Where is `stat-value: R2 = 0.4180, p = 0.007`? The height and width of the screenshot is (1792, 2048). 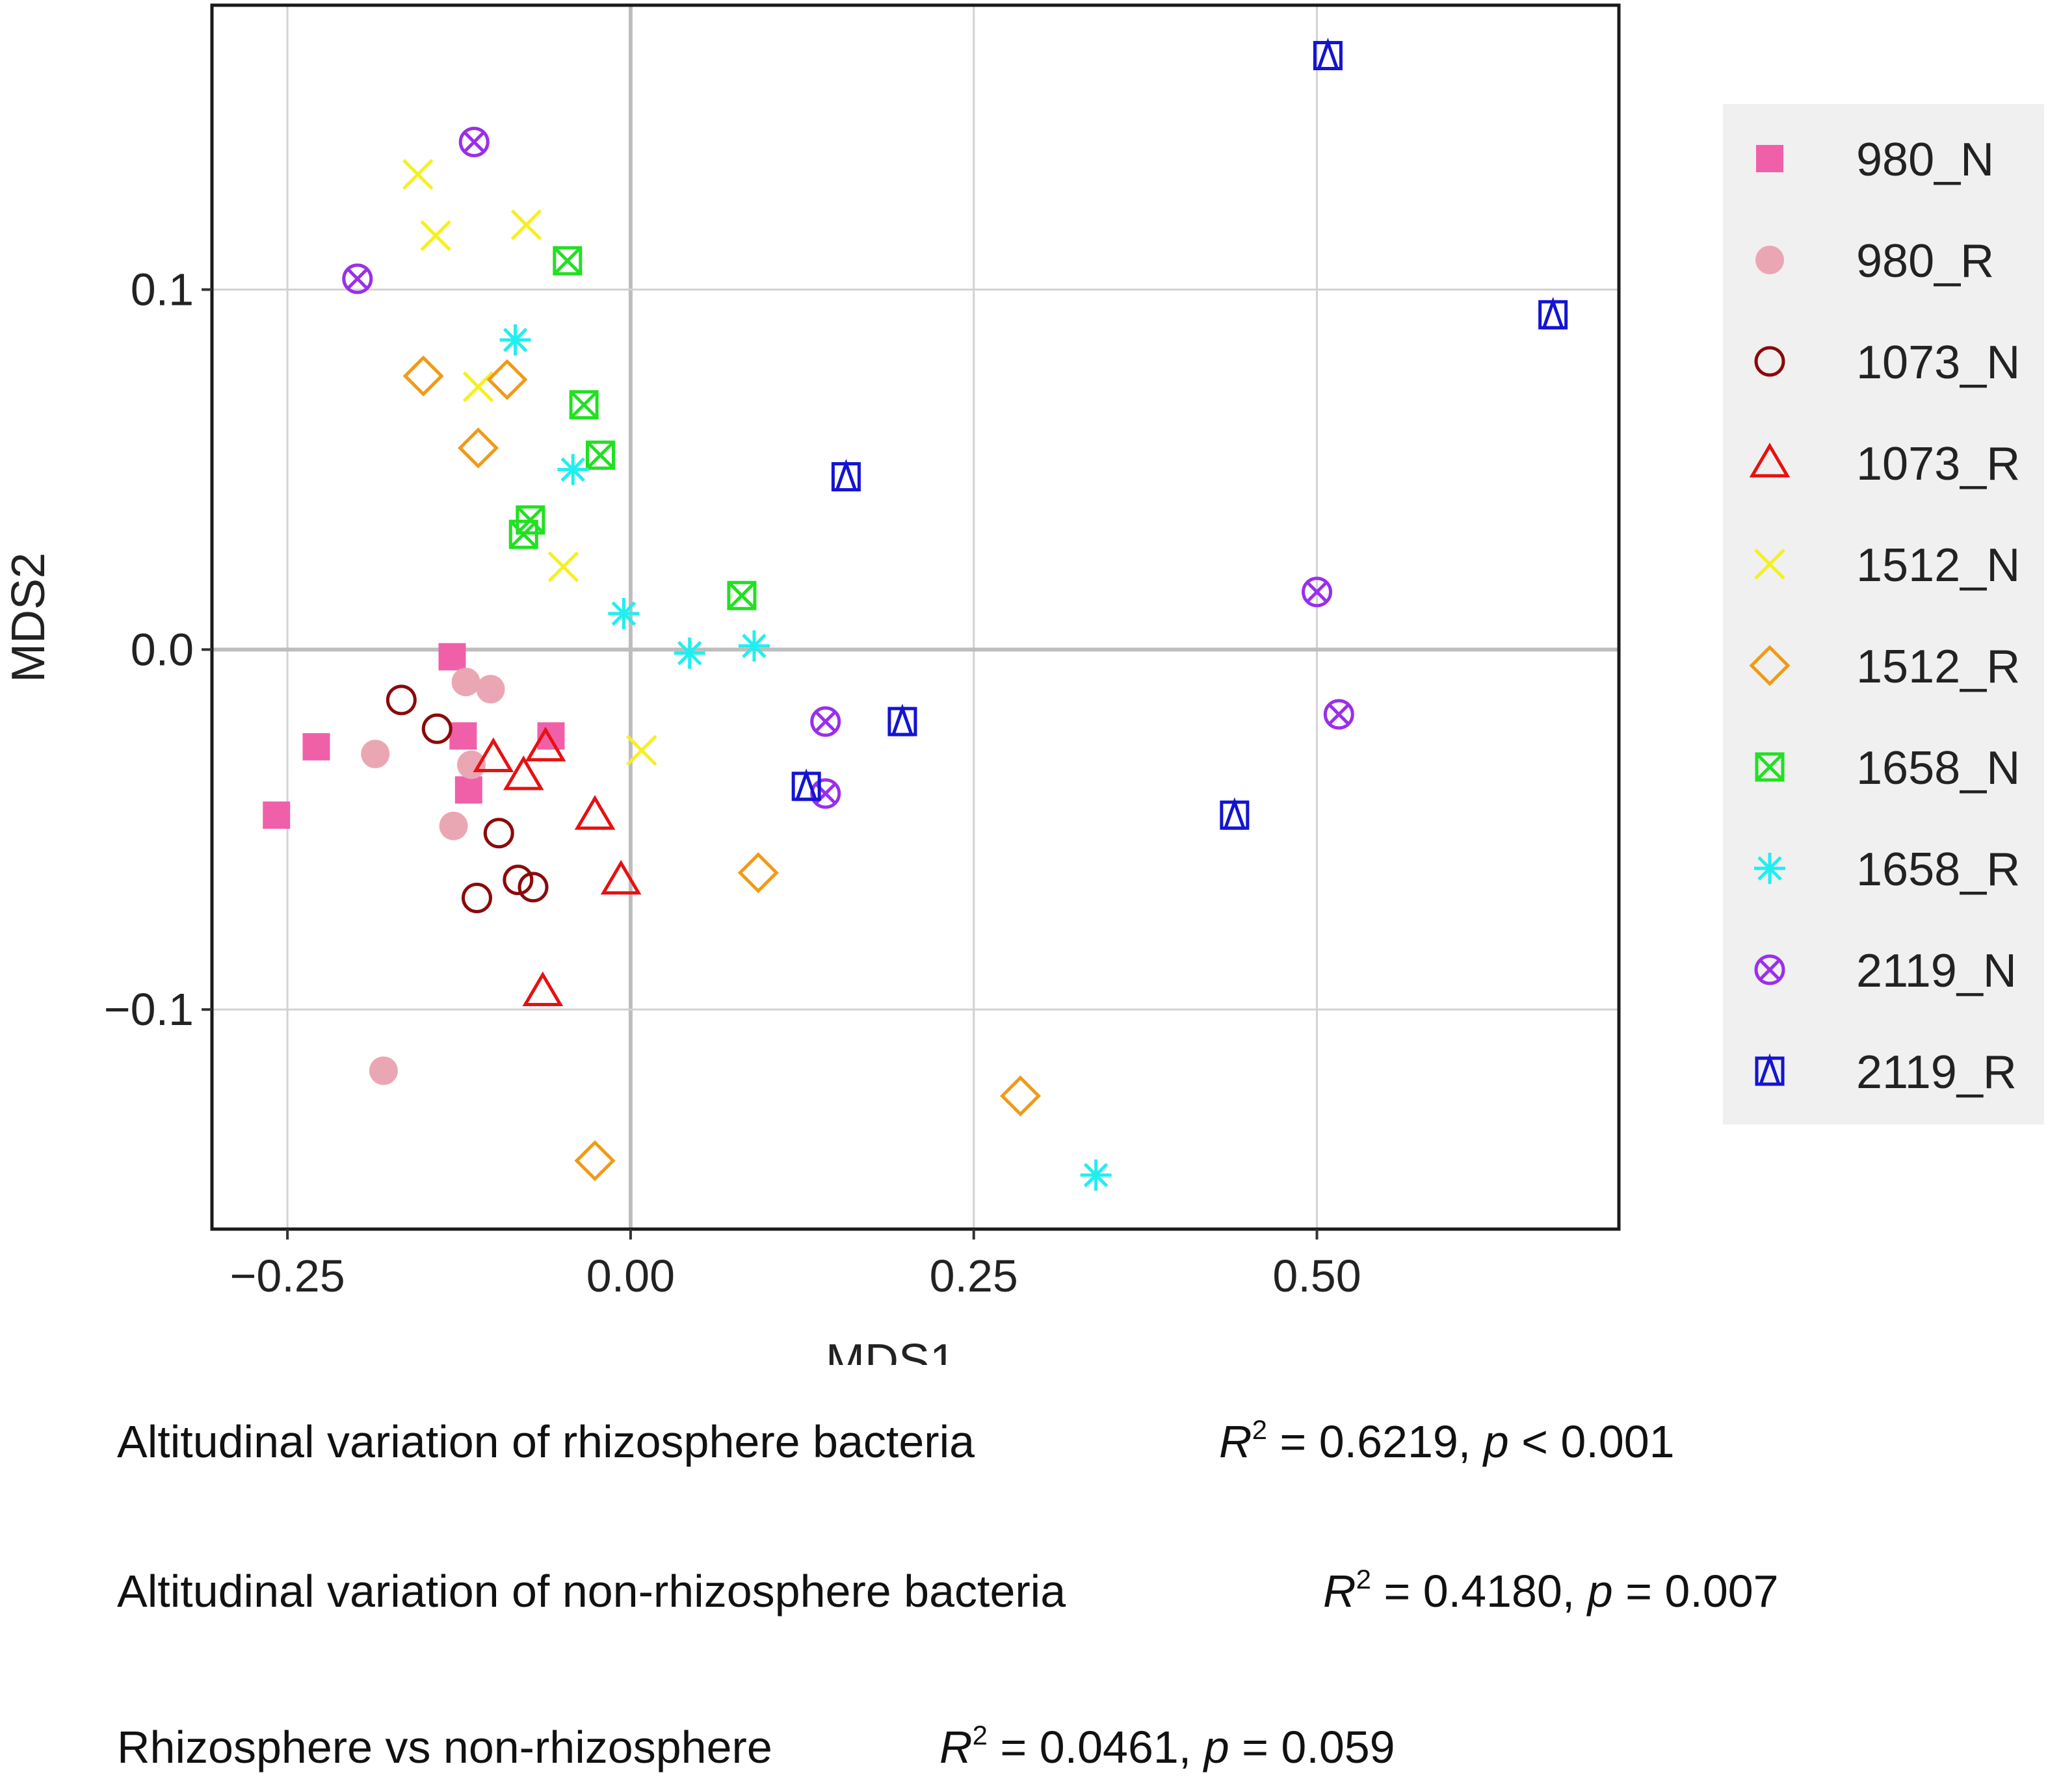 stat-value: R2 = 0.4180, p = 0.007 is located at coordinates (1551, 1591).